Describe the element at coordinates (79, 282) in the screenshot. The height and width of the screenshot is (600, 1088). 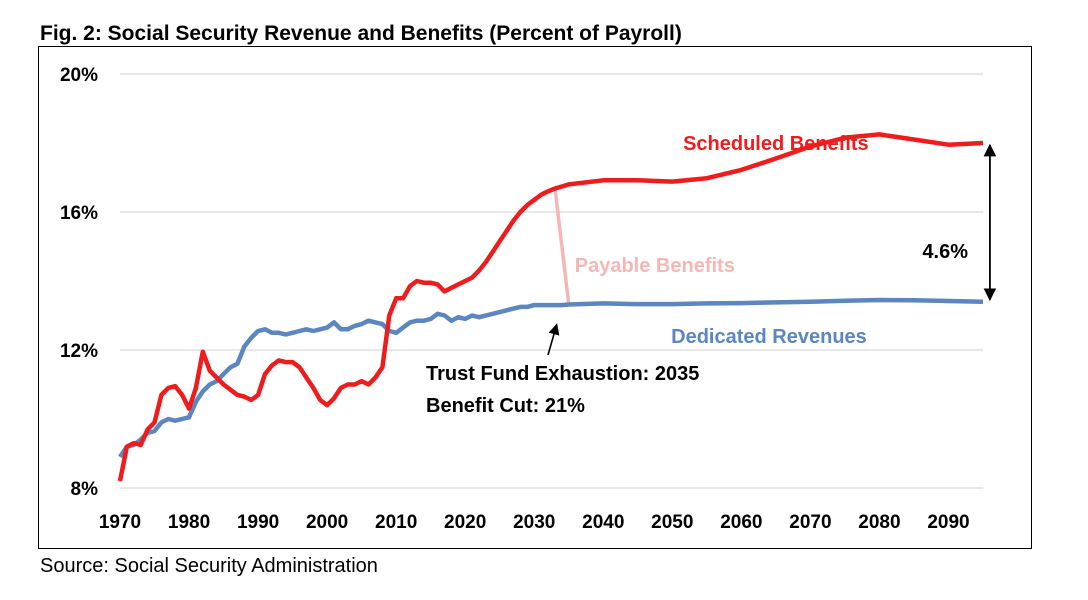
I see `y-axis-tick-labels: 8% 12% 16% 20%` at that location.